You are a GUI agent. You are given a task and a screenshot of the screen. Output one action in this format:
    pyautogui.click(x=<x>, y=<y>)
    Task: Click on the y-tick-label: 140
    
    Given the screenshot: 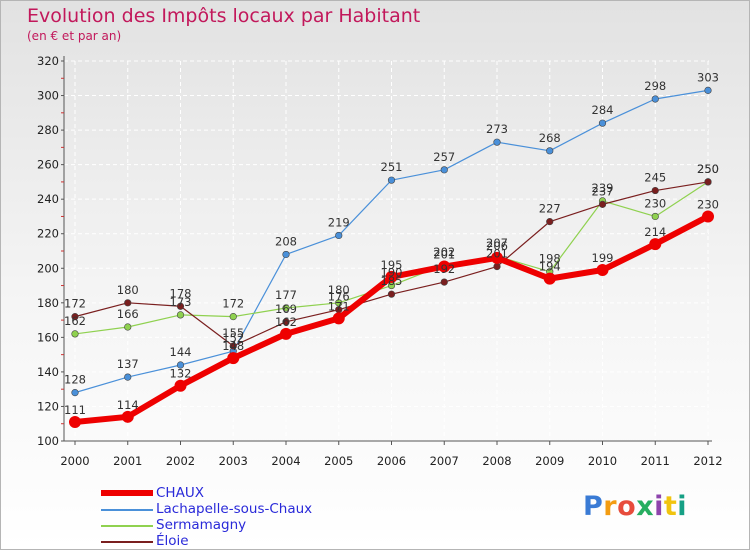 What is the action you would take?
    pyautogui.click(x=48, y=372)
    